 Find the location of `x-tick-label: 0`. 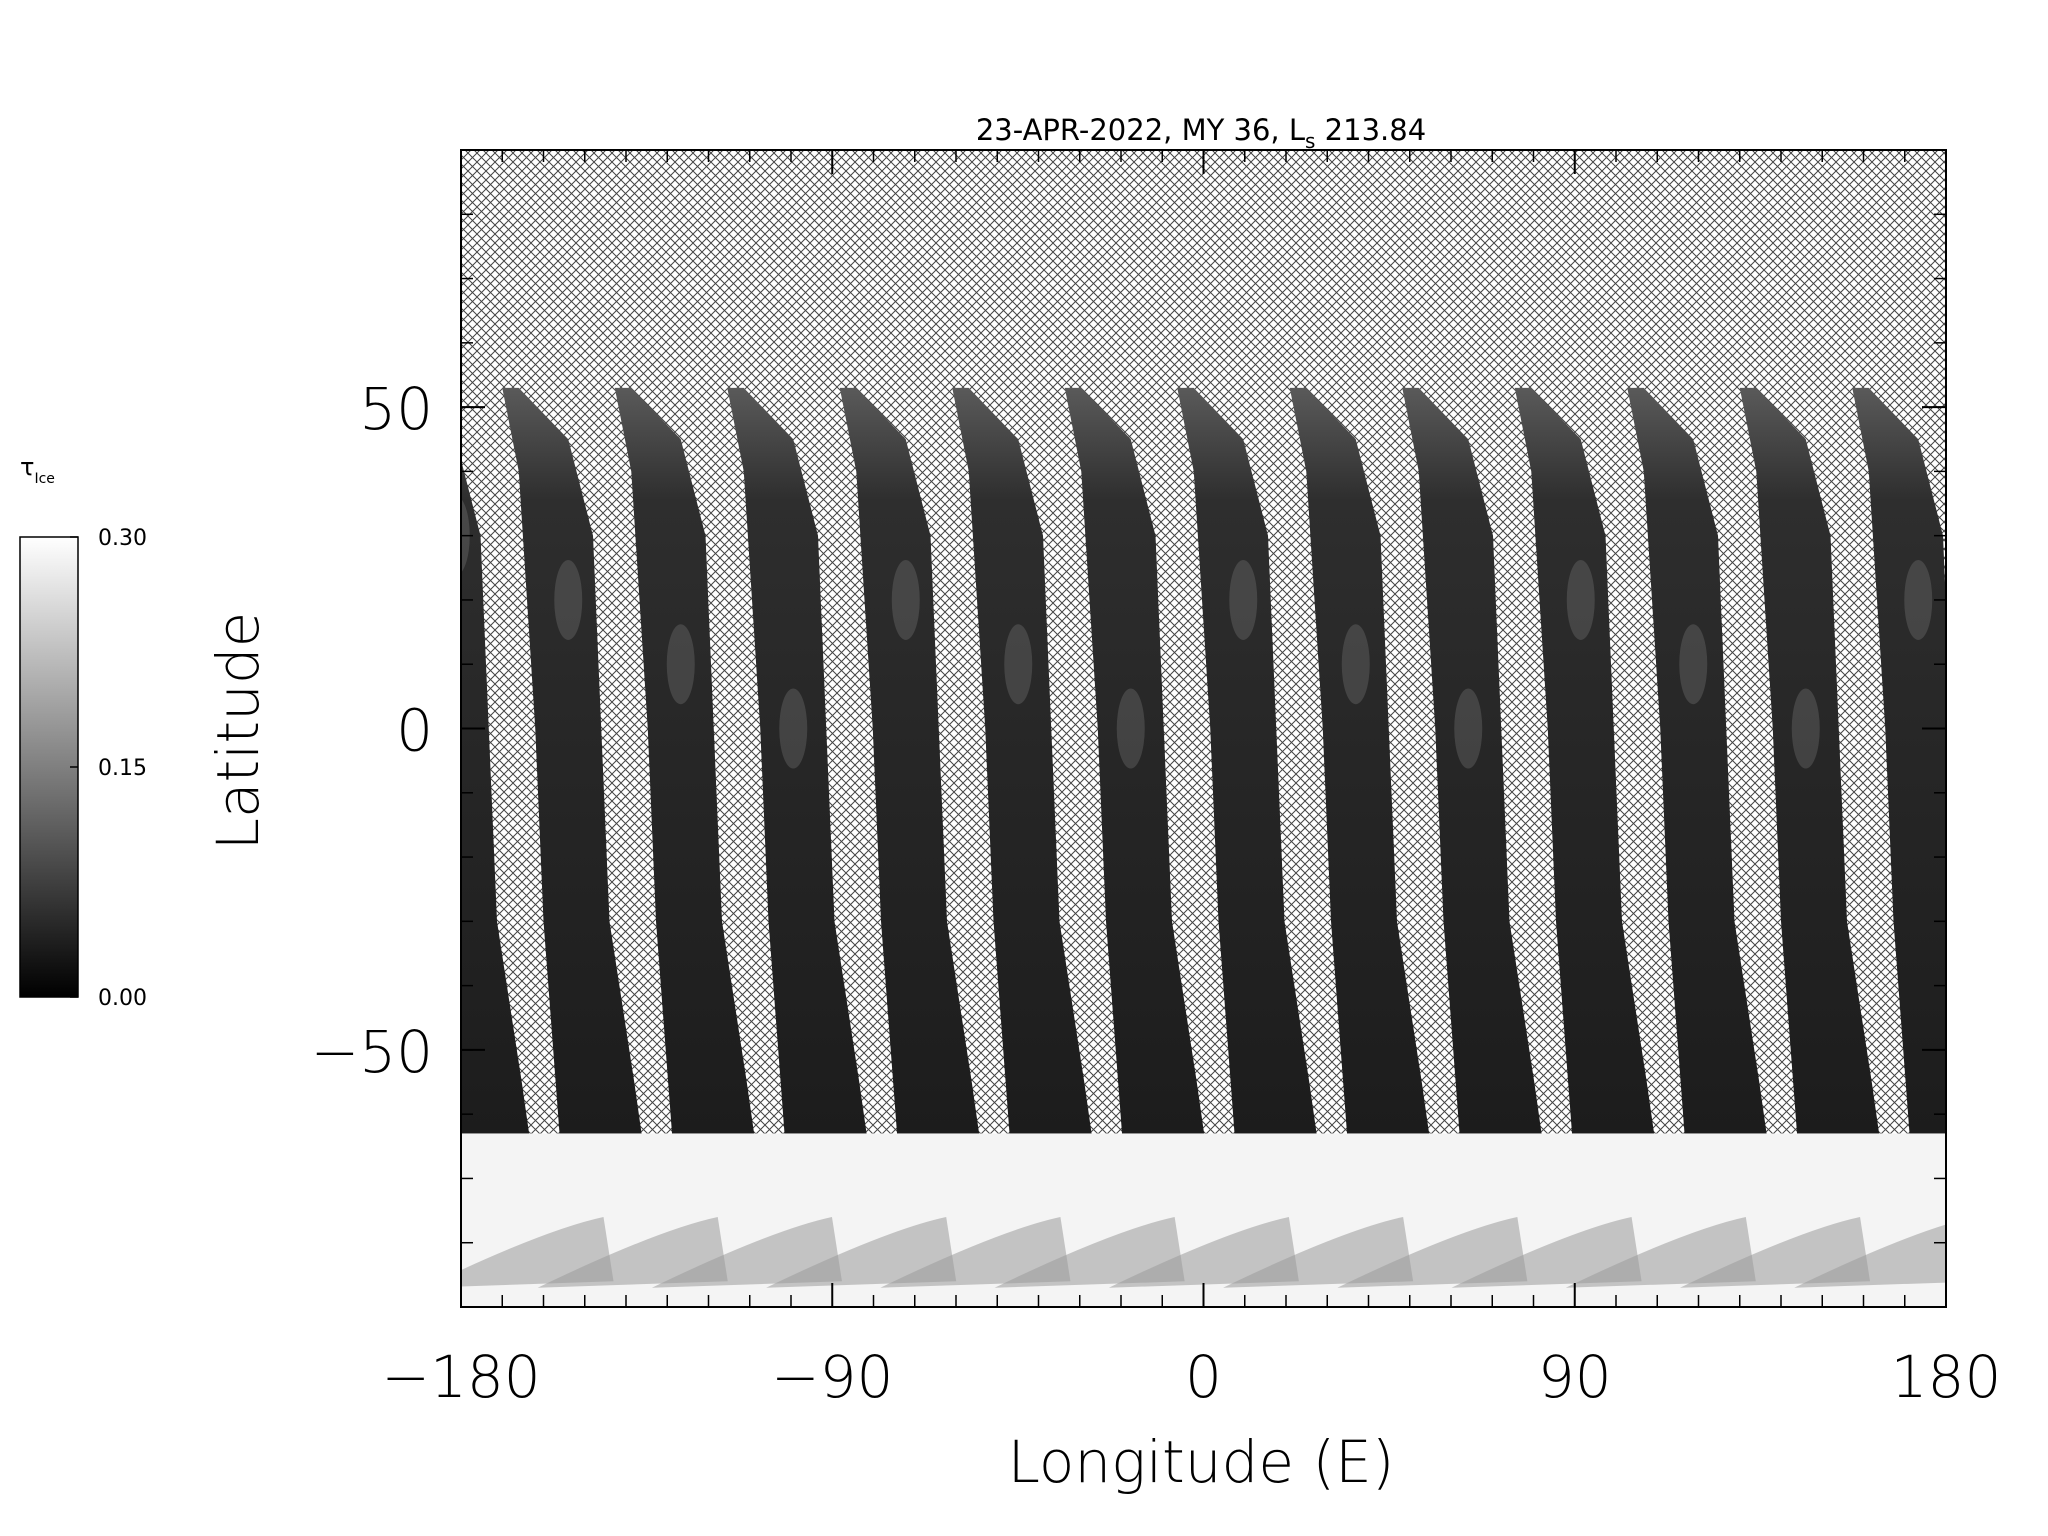

x-tick-label: 0 is located at coordinates (1203, 1377).